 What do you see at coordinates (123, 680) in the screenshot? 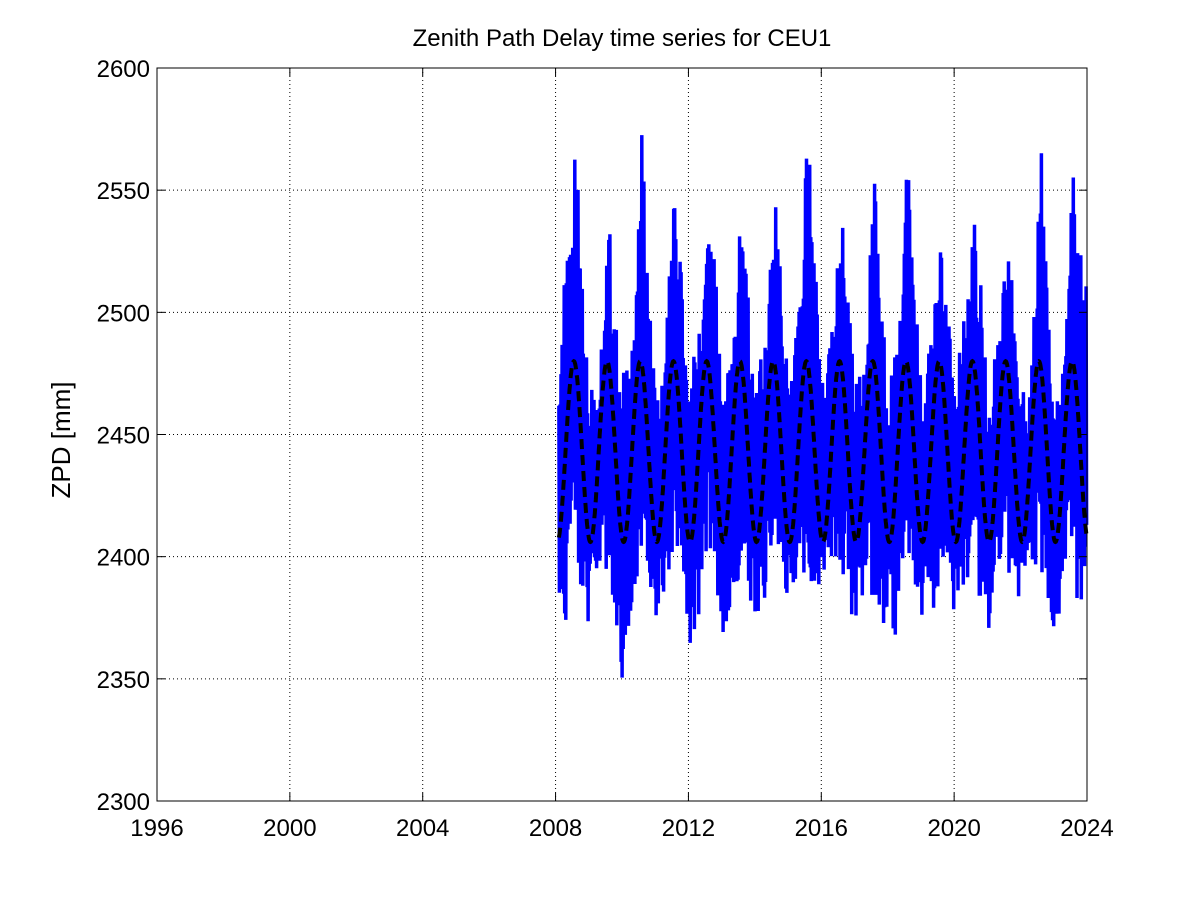
I see `y-tick-label: 2350` at bounding box center [123, 680].